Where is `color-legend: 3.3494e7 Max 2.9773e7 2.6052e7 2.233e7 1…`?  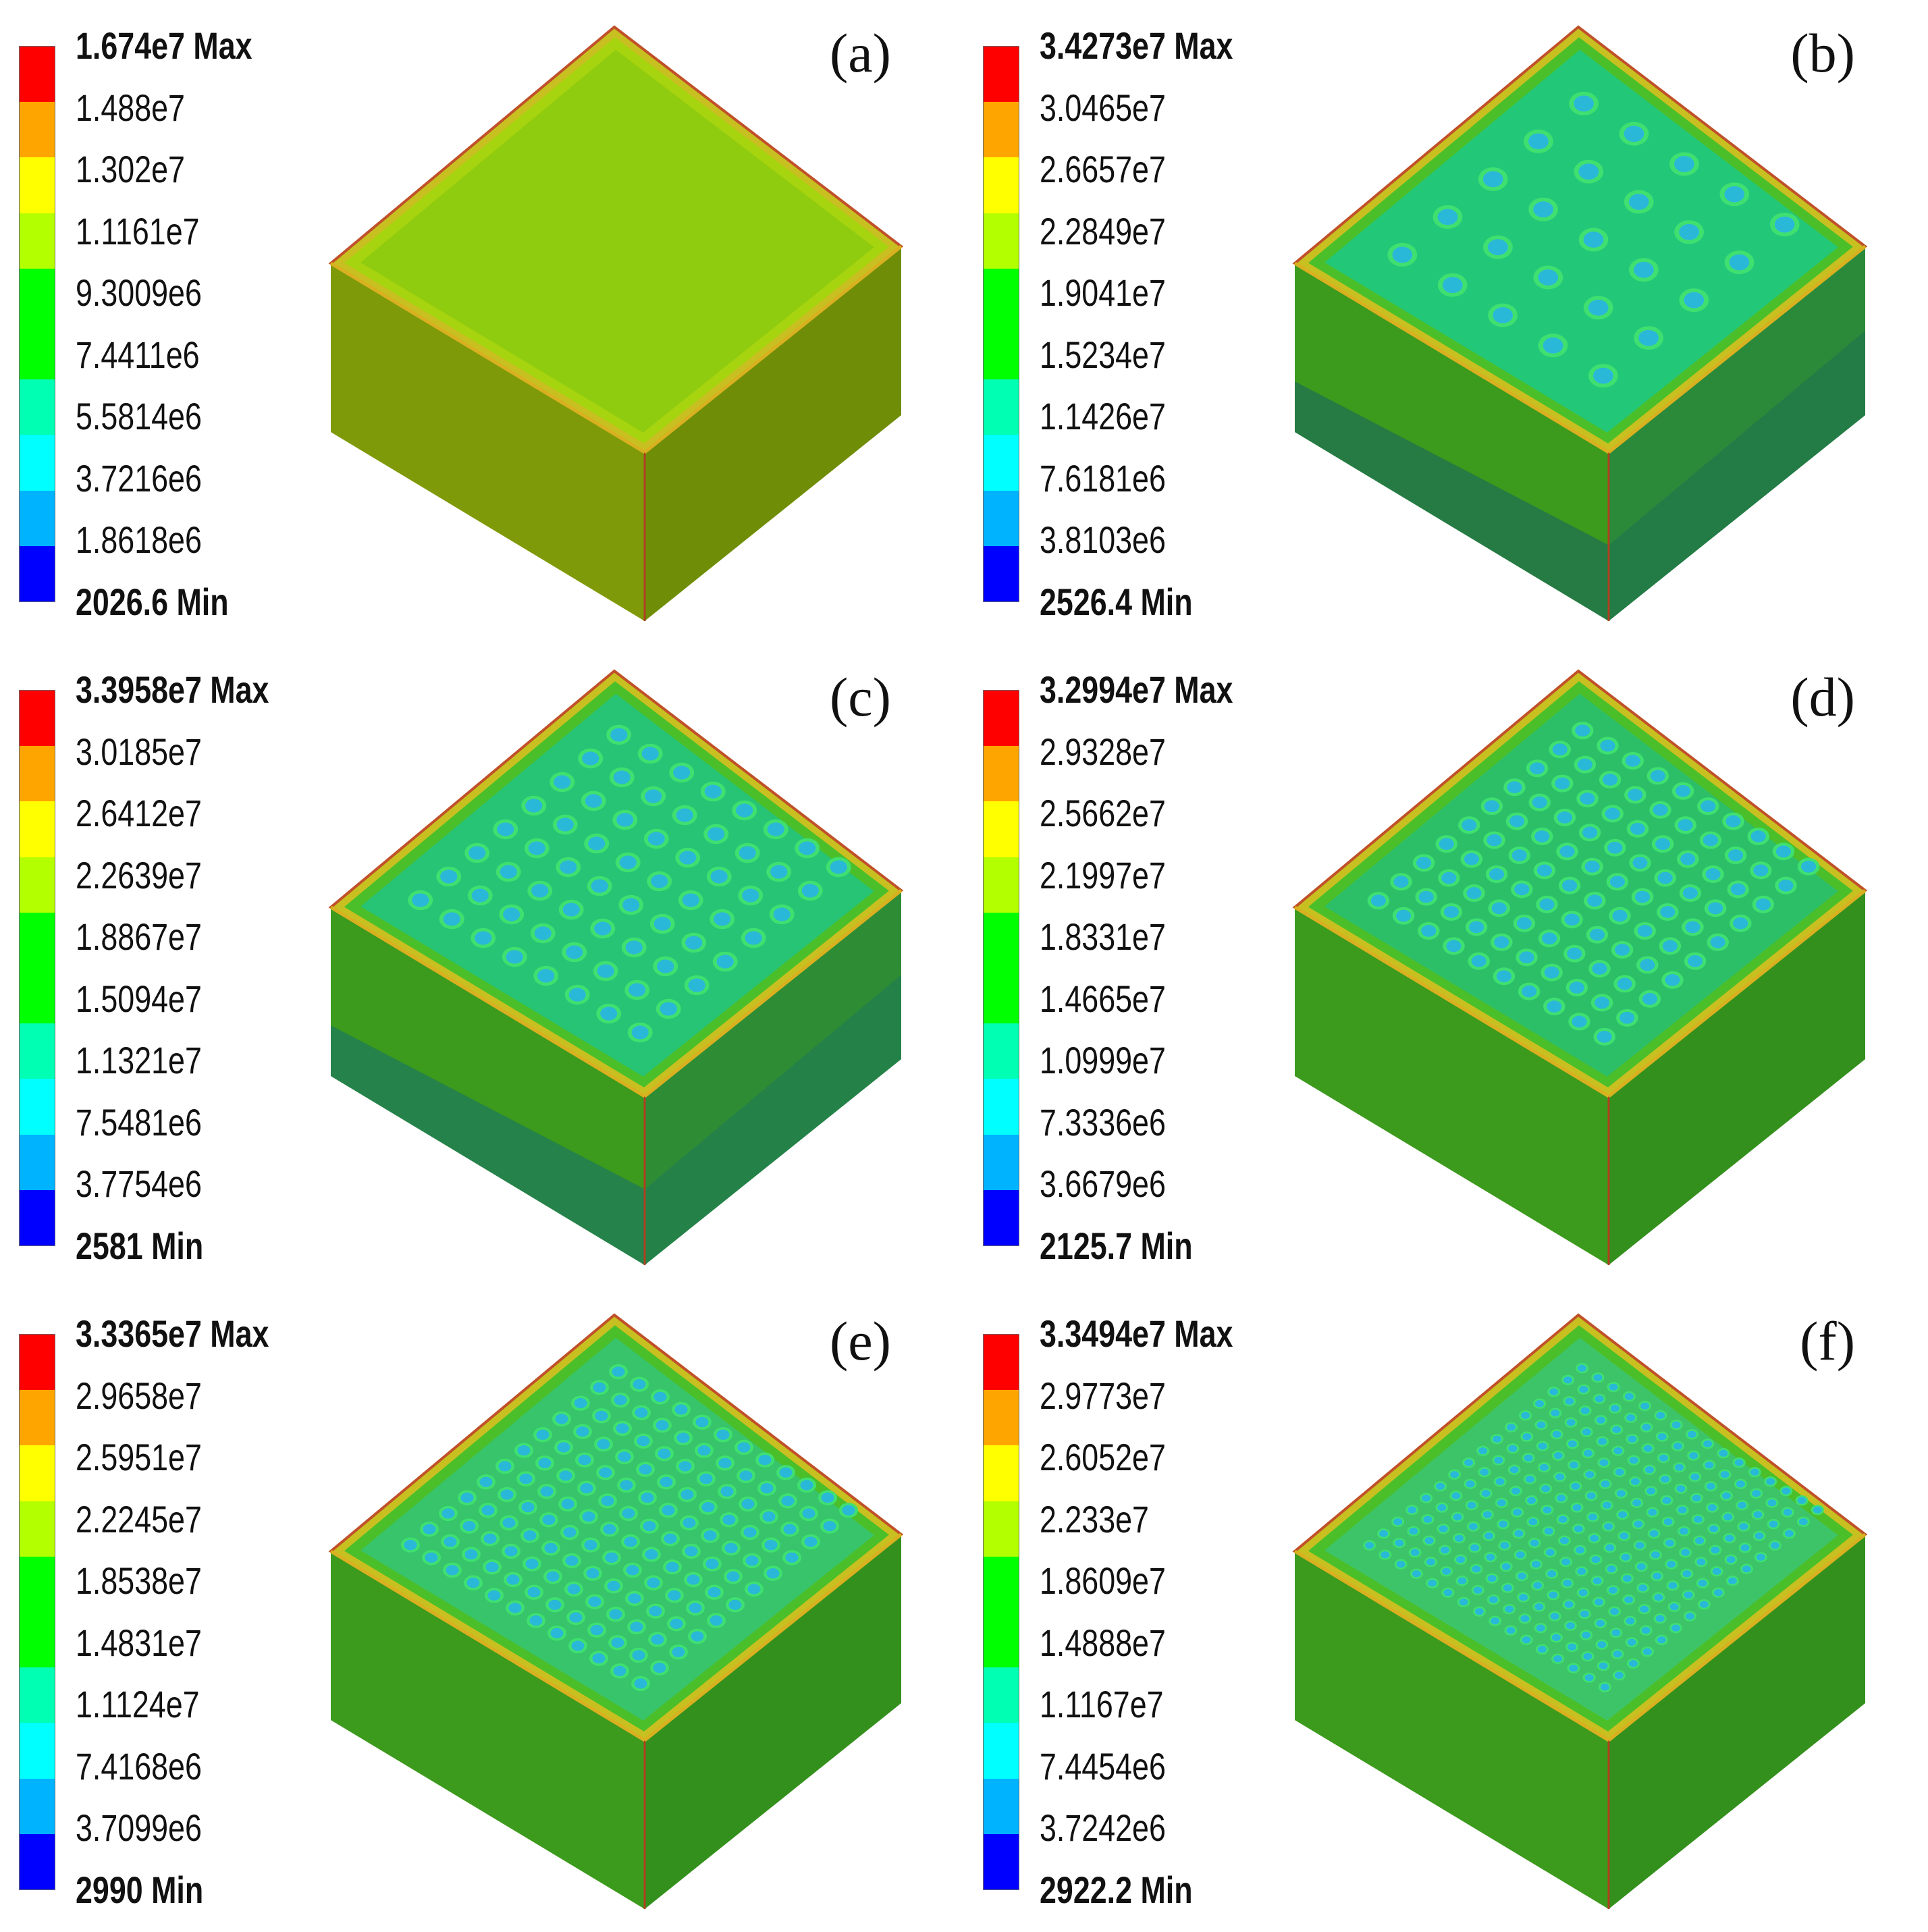 color-legend: 3.3494e7 Max 2.9773e7 2.6052e7 2.233e7 1… is located at coordinates (1124, 1619).